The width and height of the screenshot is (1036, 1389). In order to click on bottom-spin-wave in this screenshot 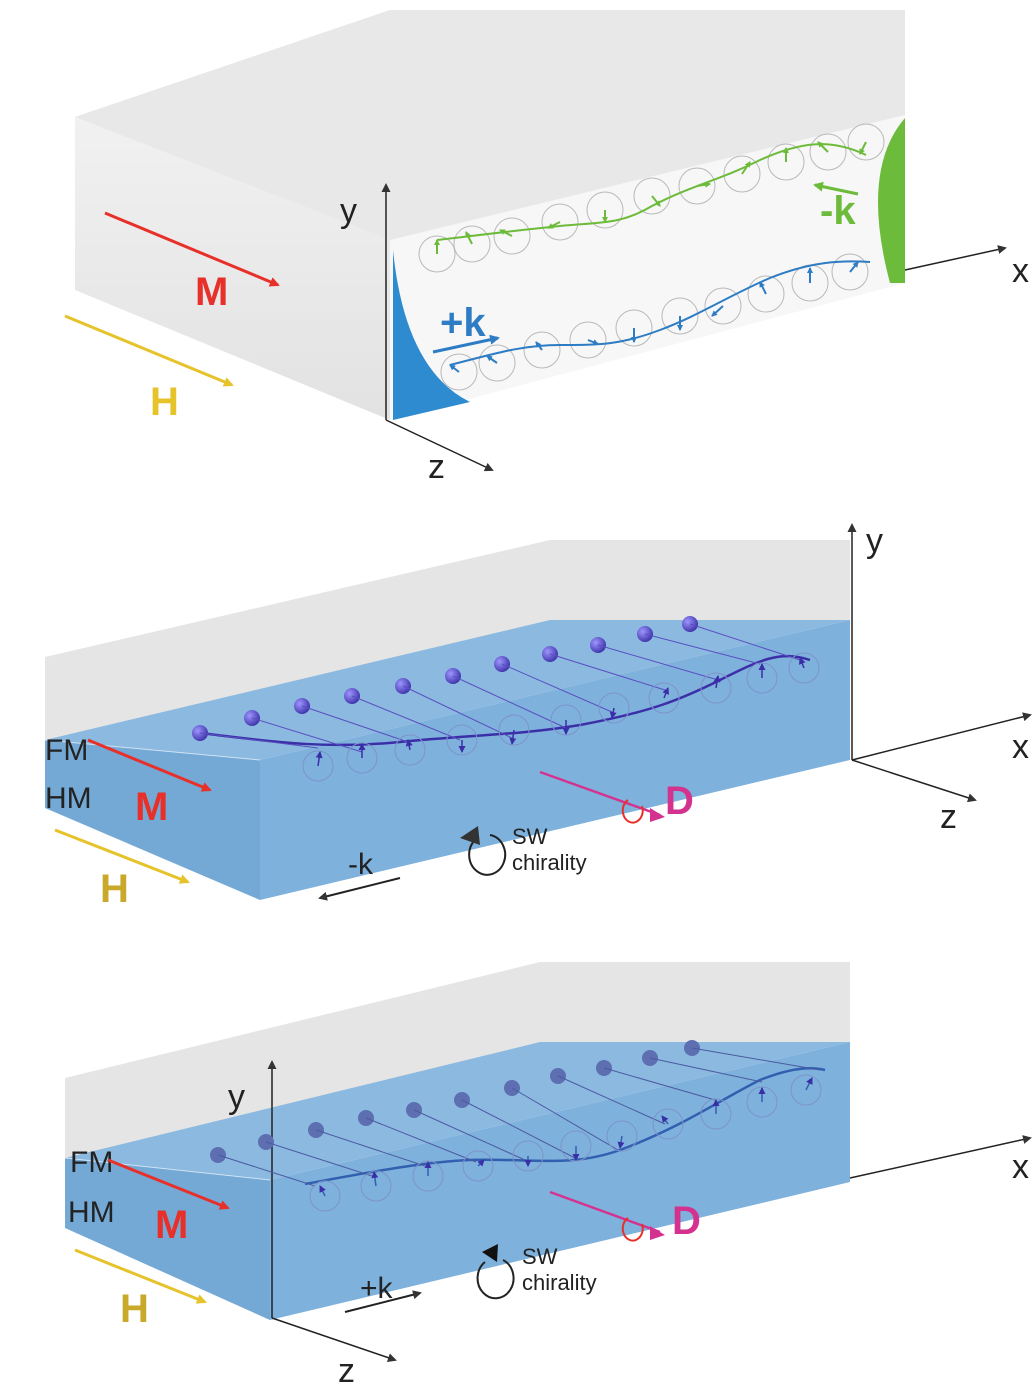, I will do `click(518, 1126)`.